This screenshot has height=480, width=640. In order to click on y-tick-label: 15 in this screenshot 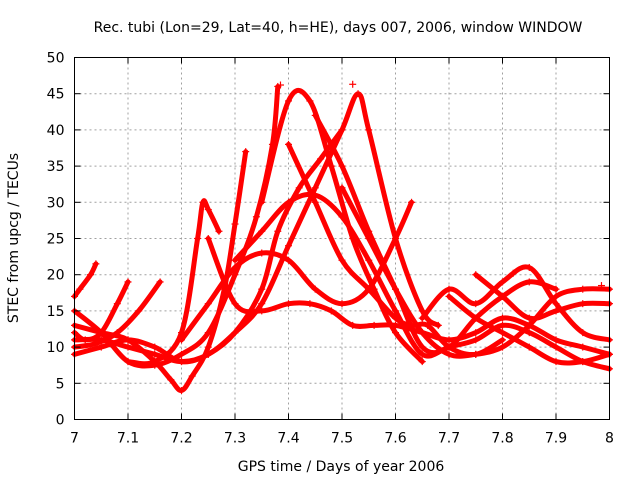, I will do `click(56, 312)`.